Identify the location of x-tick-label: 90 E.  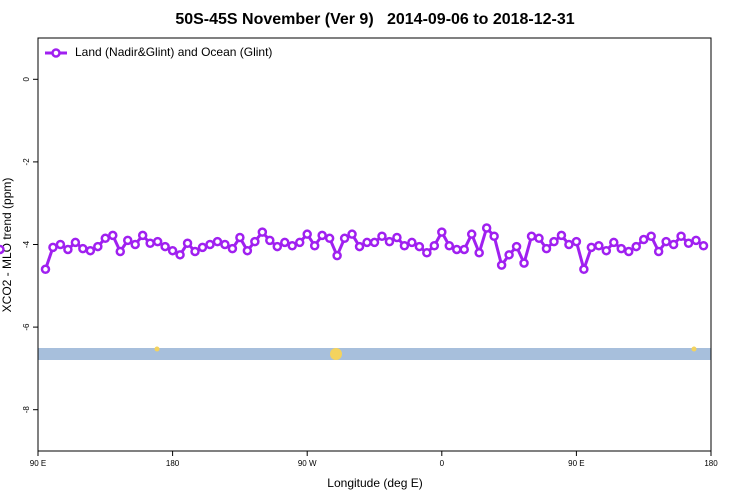
(38, 463).